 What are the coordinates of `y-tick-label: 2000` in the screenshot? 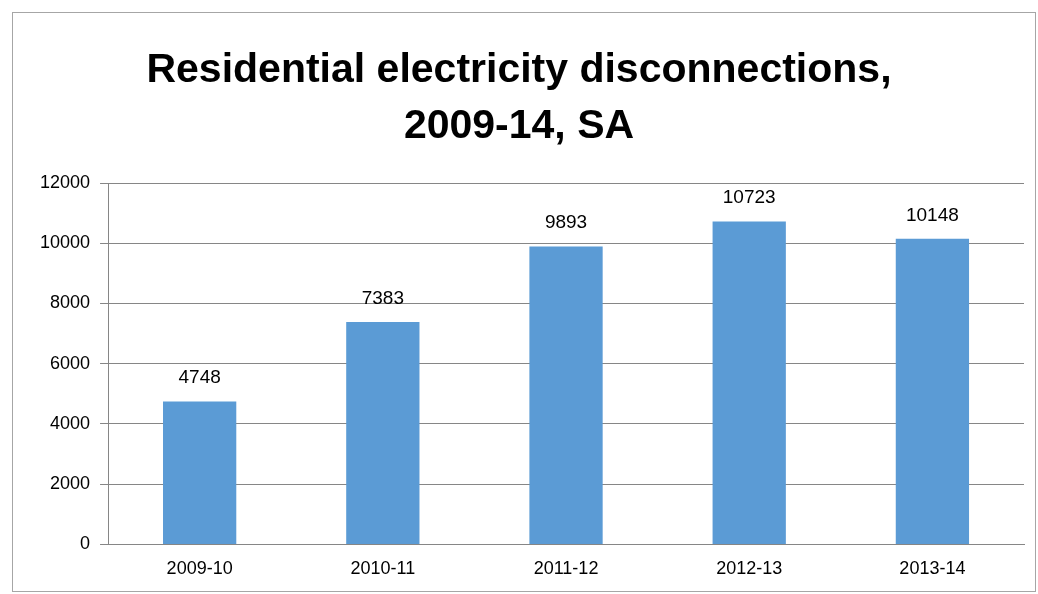 It's located at (70, 483).